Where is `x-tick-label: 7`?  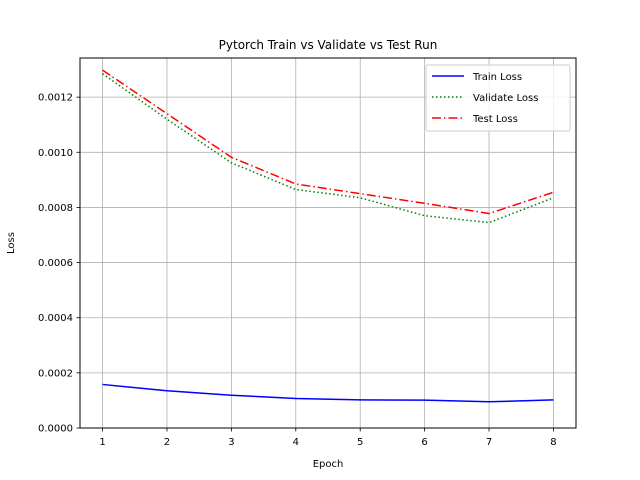 x-tick-label: 7 is located at coordinates (489, 442).